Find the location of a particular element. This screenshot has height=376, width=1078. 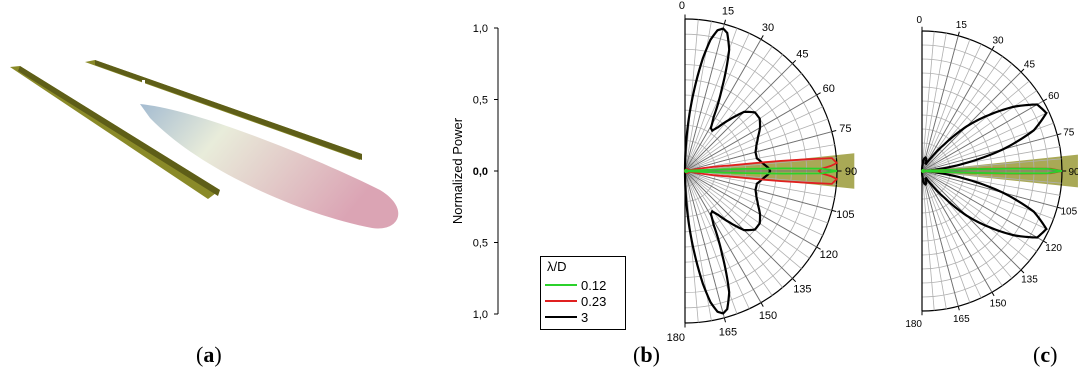

legend-entry-3: 3 is located at coordinates (566, 317).